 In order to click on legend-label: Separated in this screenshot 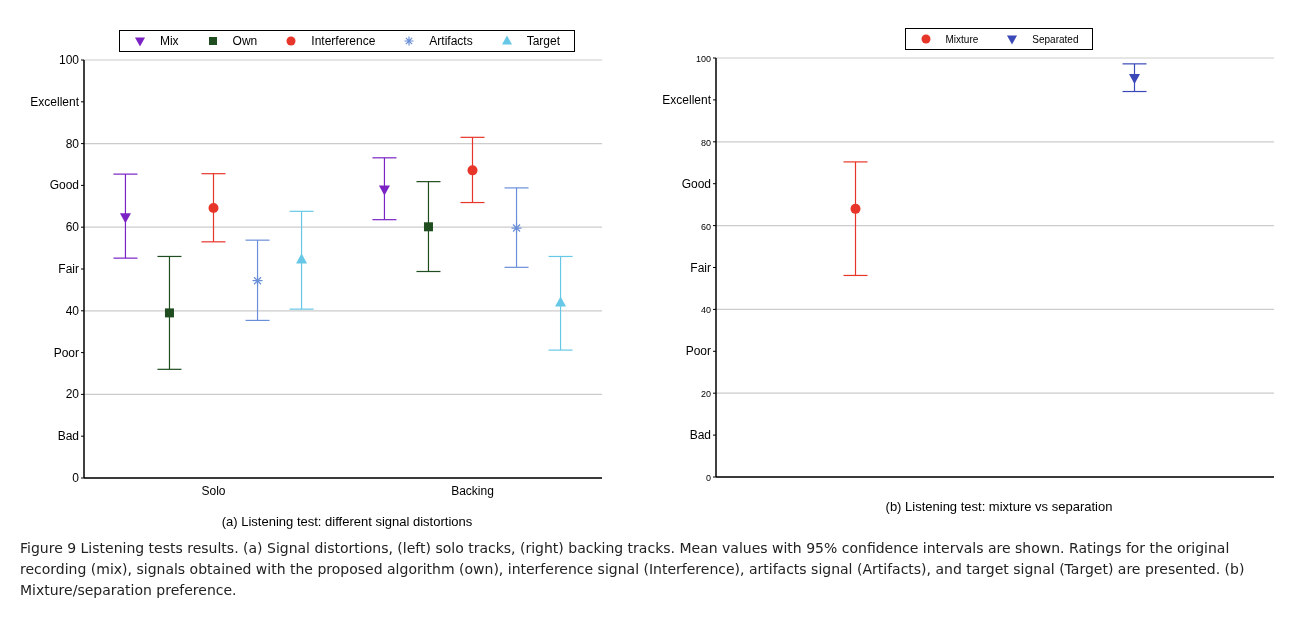, I will do `click(1055, 39)`.